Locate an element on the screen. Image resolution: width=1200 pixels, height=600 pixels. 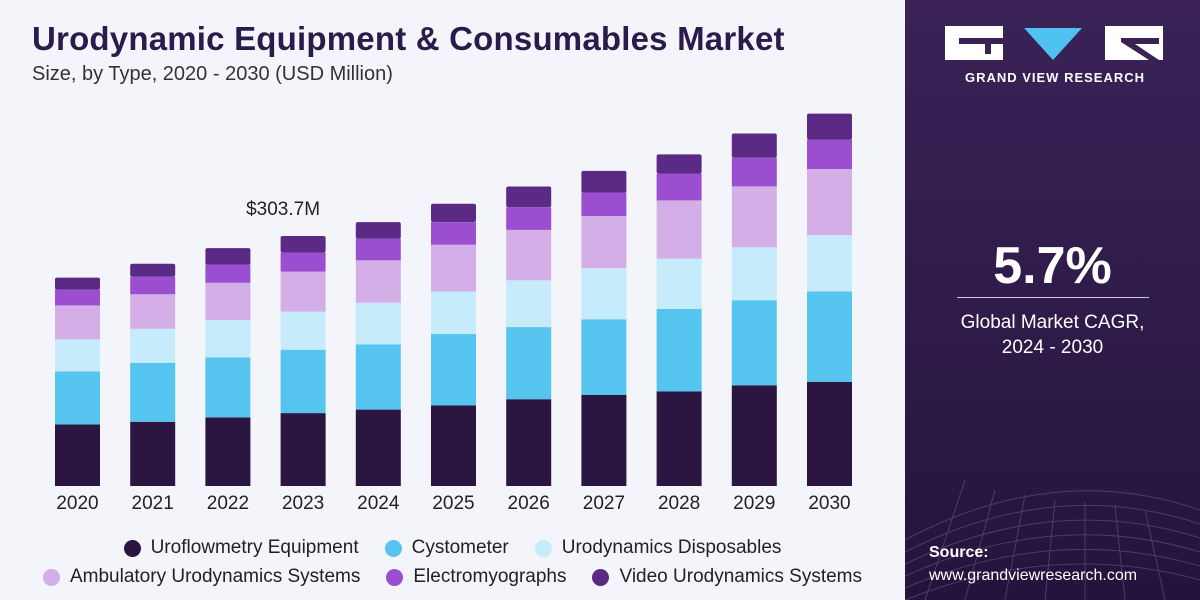
bar-segment-2025-uroflowmetry-equipment is located at coordinates (453, 445).